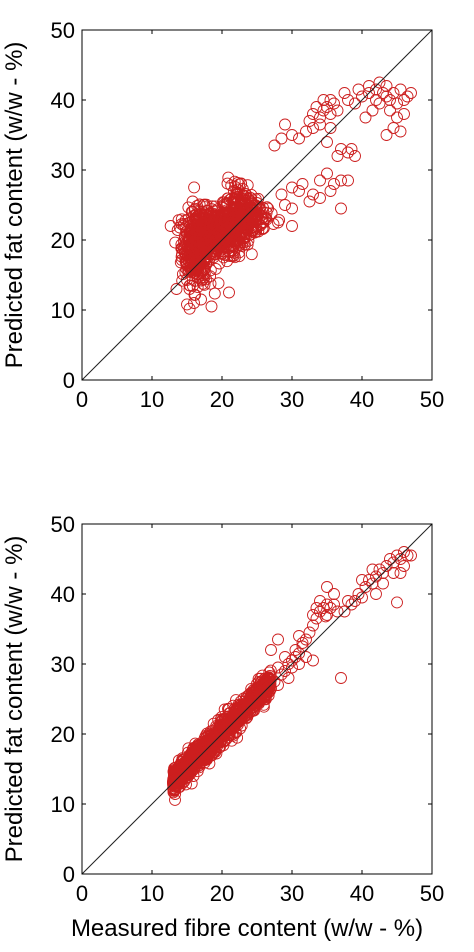  Describe the element at coordinates (222, 893) in the screenshot. I see `x-tick-label: 20` at that location.